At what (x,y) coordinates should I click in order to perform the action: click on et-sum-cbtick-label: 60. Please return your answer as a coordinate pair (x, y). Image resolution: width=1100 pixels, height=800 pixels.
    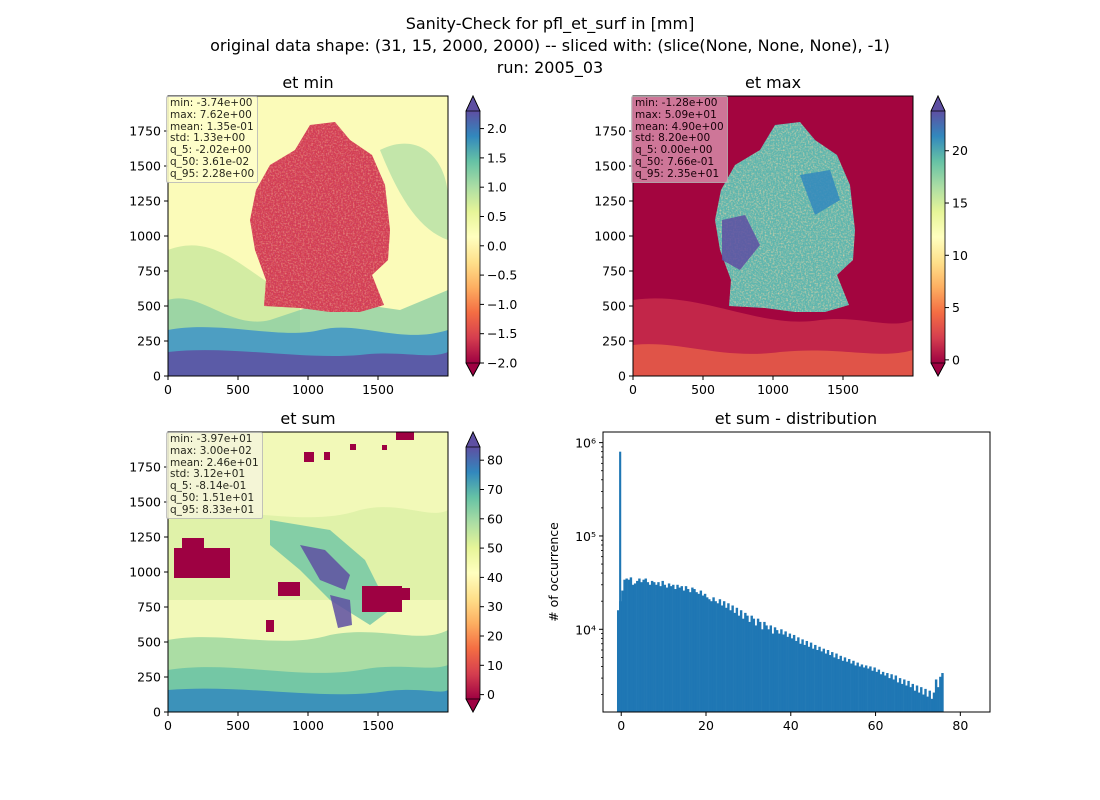
    Looking at the image, I should click on (495, 518).